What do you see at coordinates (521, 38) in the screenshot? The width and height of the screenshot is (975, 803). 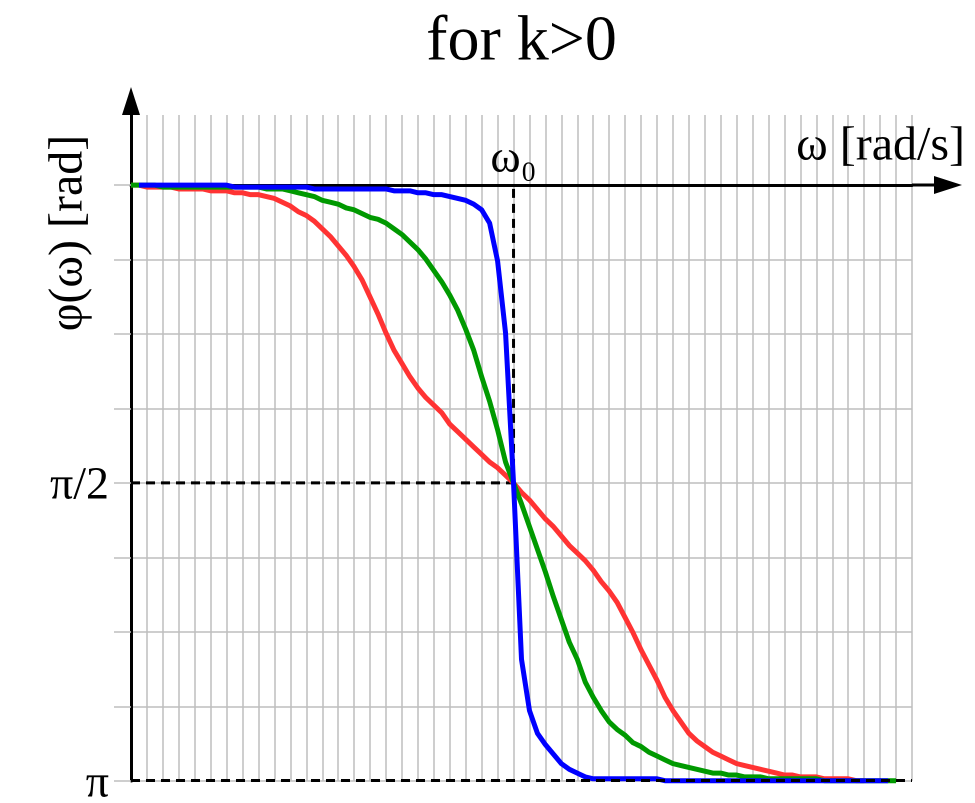 I see `chart-title: for k>0` at bounding box center [521, 38].